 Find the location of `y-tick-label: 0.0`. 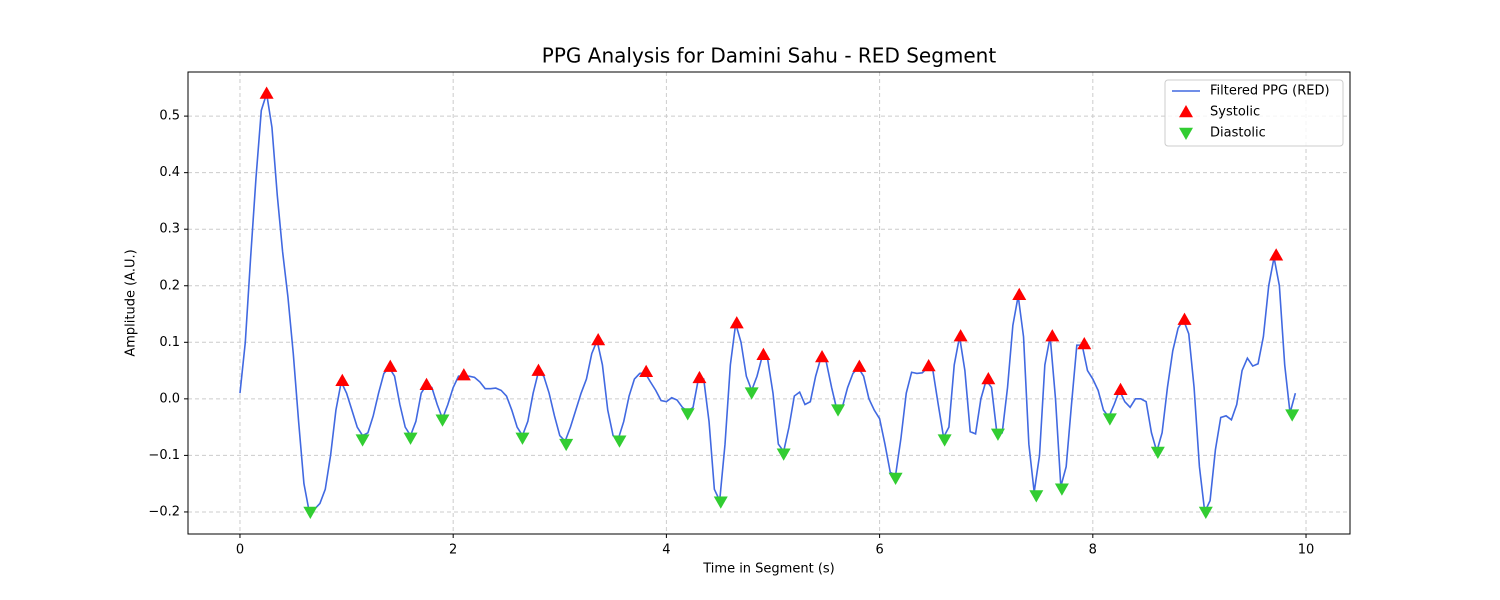

y-tick-label: 0.0 is located at coordinates (169, 398).